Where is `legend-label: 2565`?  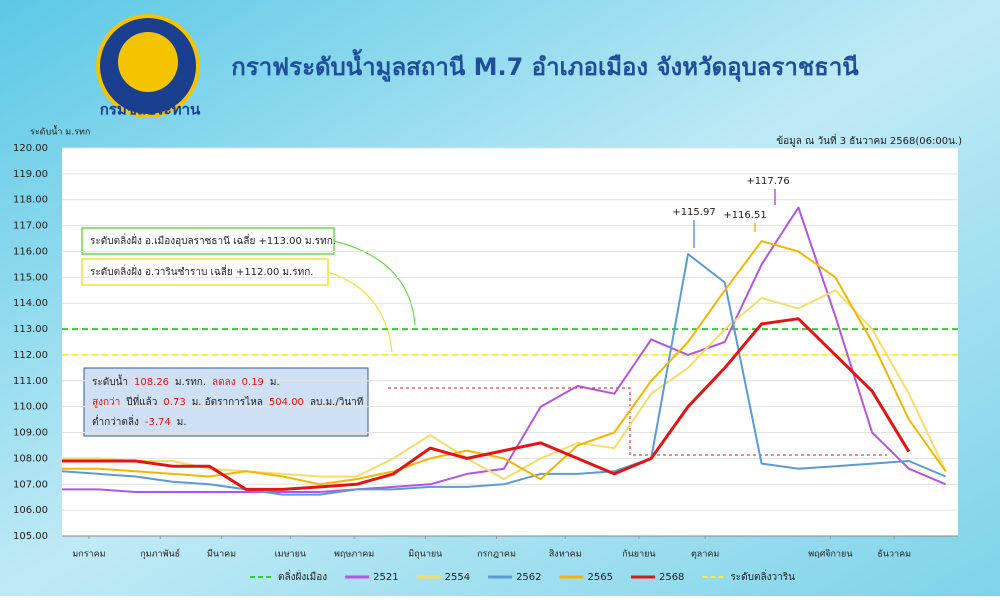 legend-label: 2565 is located at coordinates (600, 577).